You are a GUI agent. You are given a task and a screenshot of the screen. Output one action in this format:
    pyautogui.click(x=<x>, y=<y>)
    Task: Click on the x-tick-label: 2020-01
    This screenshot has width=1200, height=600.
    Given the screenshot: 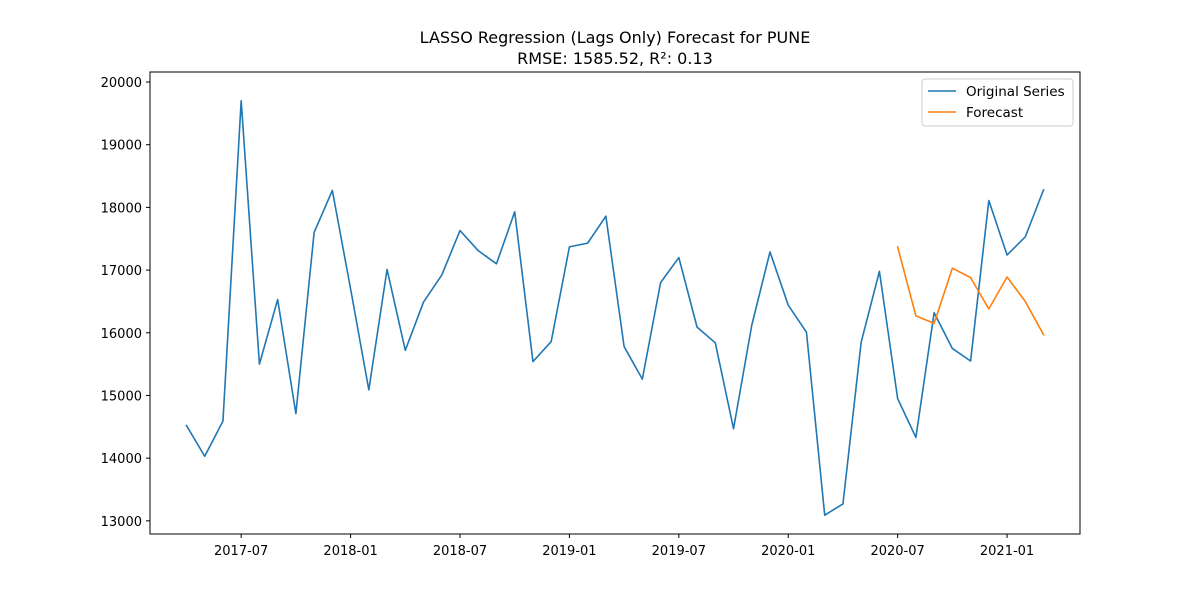 What is the action you would take?
    pyautogui.click(x=788, y=551)
    